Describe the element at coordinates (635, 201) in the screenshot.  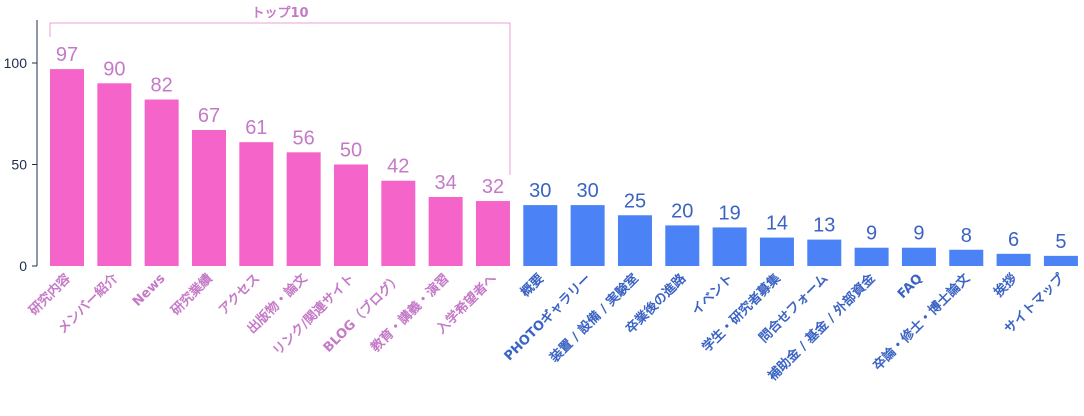
I see `bar-value-label: 25` at that location.